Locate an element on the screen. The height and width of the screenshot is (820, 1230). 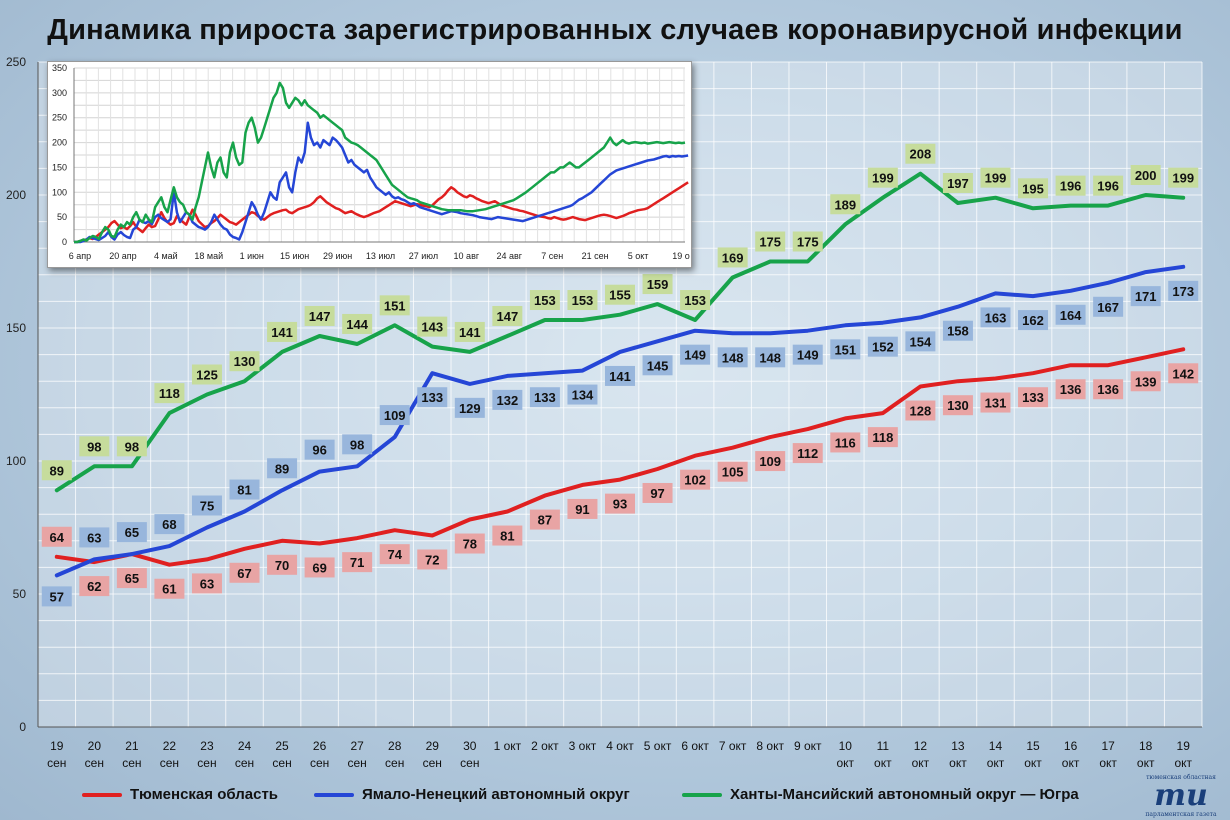
x-tick-label: 19 is located at coordinates (1184, 746).